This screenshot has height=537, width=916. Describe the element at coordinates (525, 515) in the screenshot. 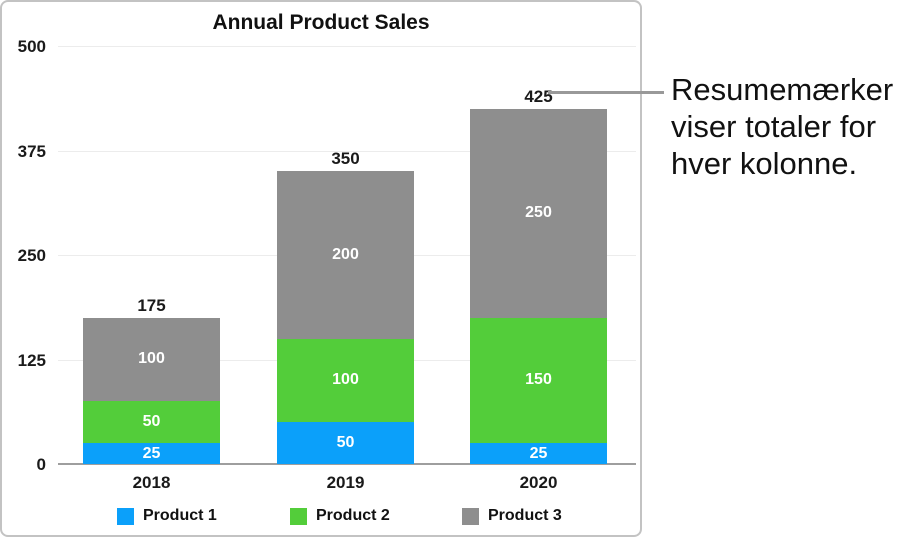

I see `legend-label: Product 3` at that location.